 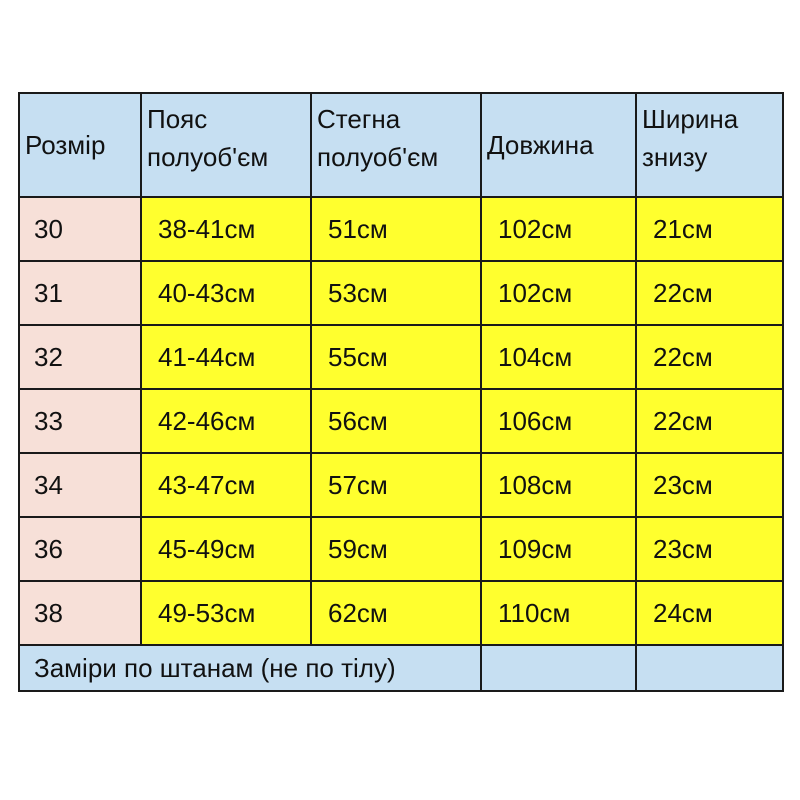 I want to click on footer-note: Заміри по штанам (не по тілу), so click(x=250, y=668).